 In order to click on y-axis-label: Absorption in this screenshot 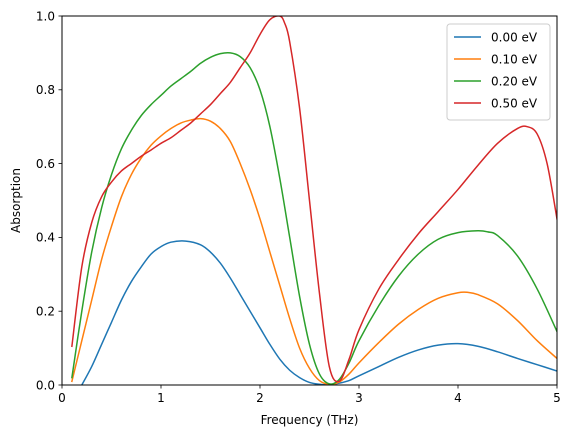, I will do `click(16, 200)`.